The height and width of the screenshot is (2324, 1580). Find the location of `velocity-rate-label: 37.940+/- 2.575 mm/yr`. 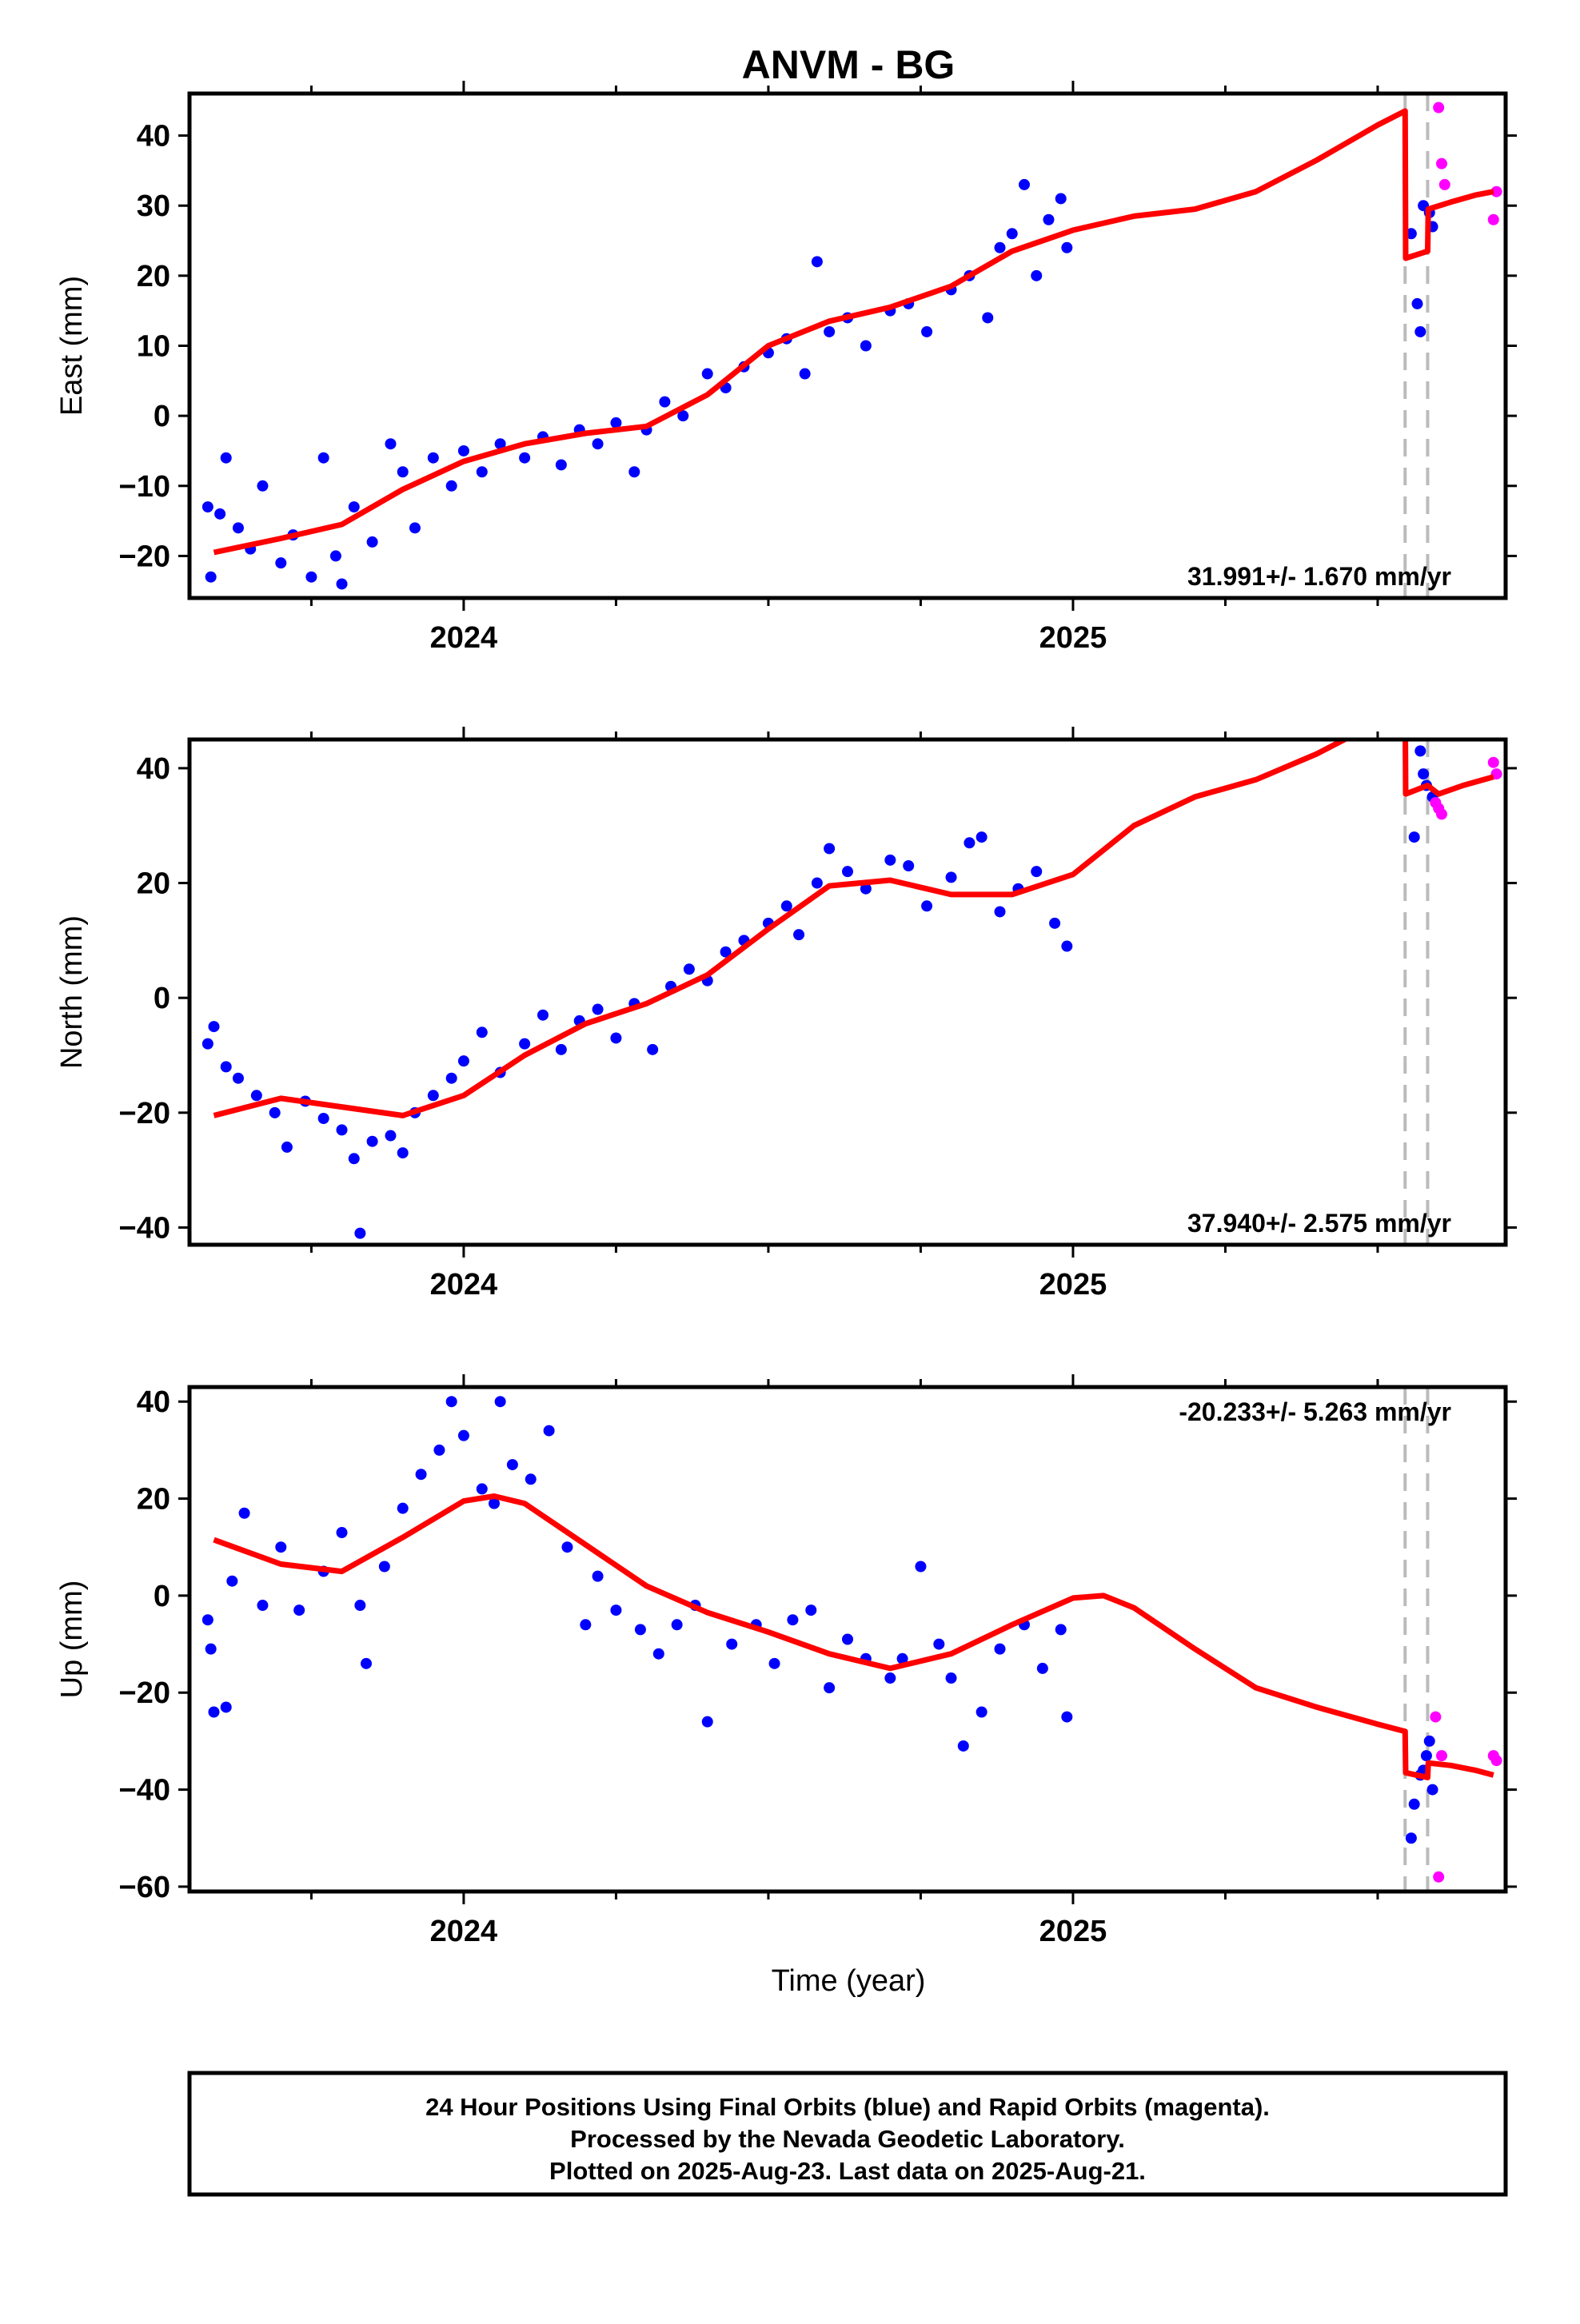

velocity-rate-label: 37.940+/- 2.575 mm/yr is located at coordinates (1319, 1223).